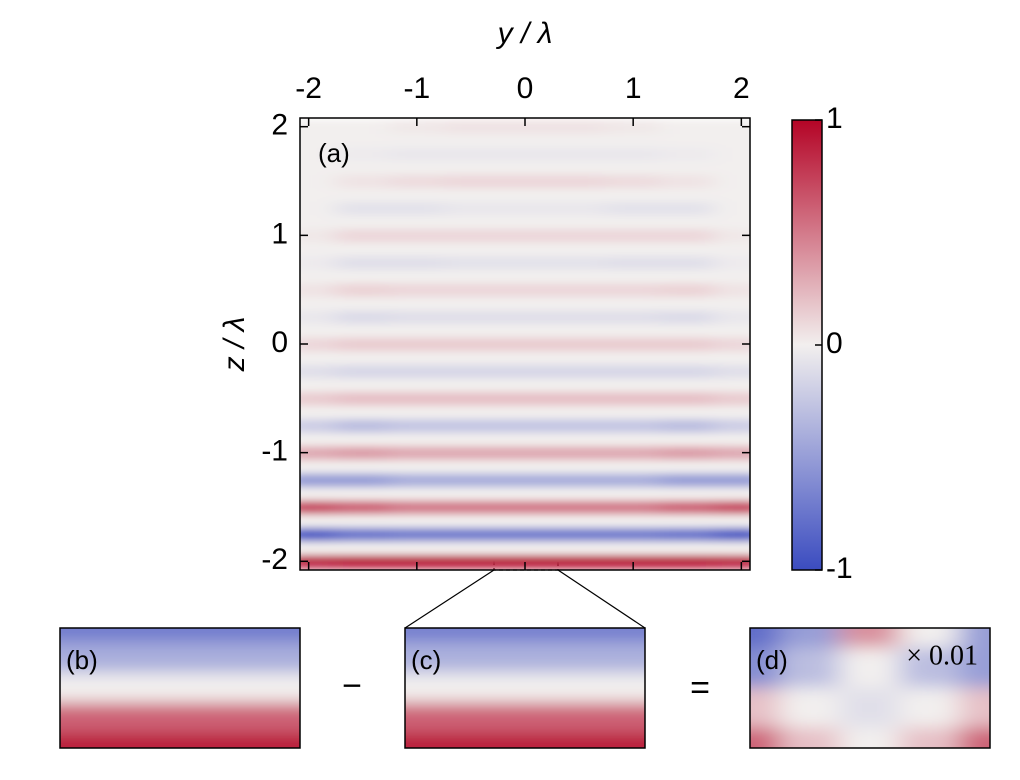  What do you see at coordinates (352, 686) in the screenshot?
I see `operator: −` at bounding box center [352, 686].